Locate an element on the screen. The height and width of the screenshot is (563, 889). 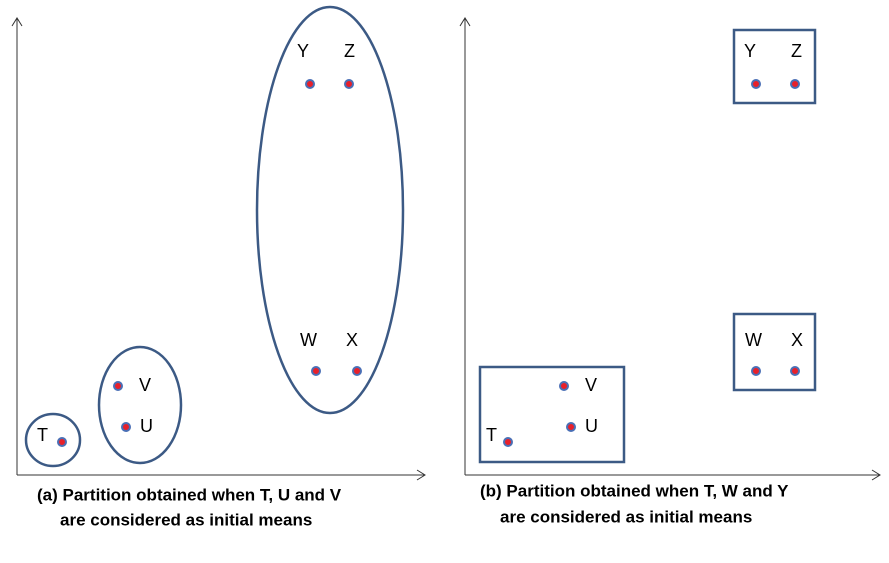
caption: (b) Partition obtained when T, W and Y is located at coordinates (634, 490).